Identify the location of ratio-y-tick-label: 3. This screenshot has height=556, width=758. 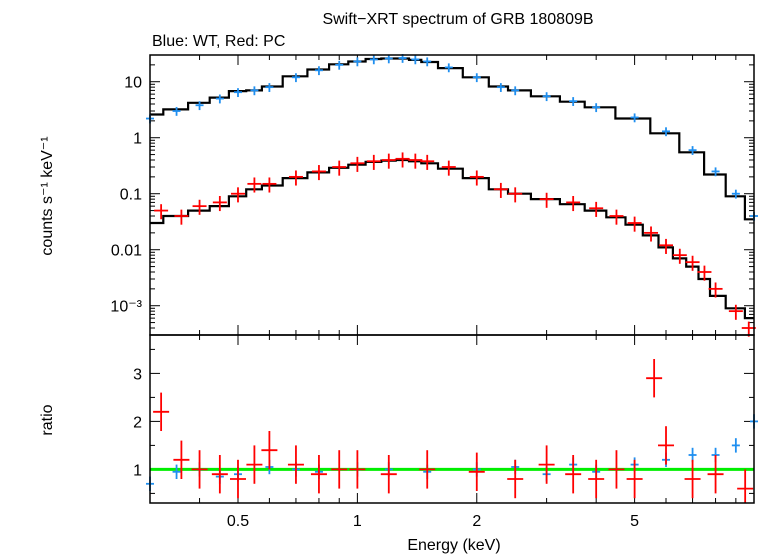
(137, 374).